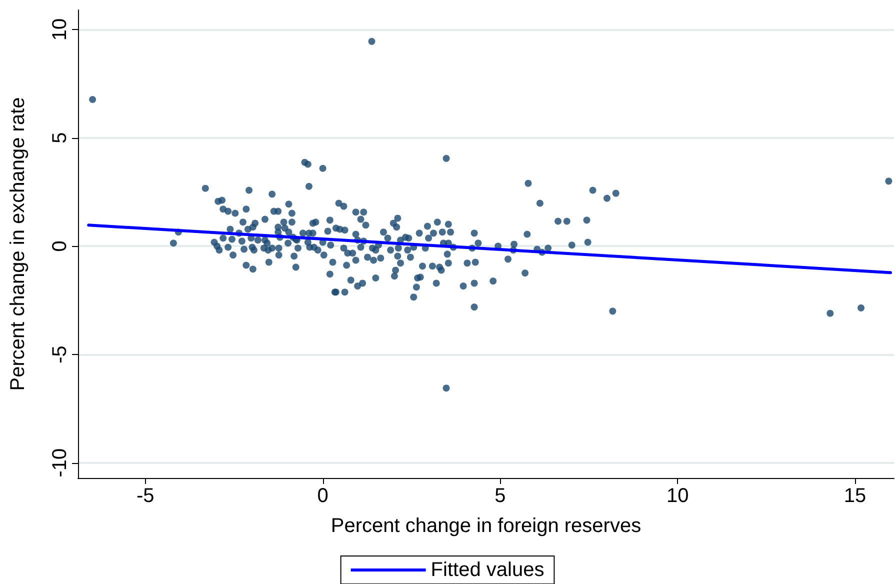  I want to click on y-tick-label: 10, so click(60, 29).